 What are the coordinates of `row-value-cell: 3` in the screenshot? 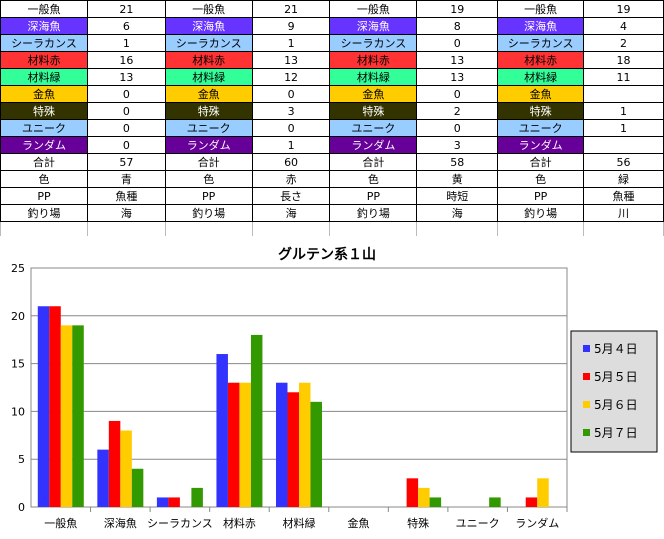 It's located at (457, 145).